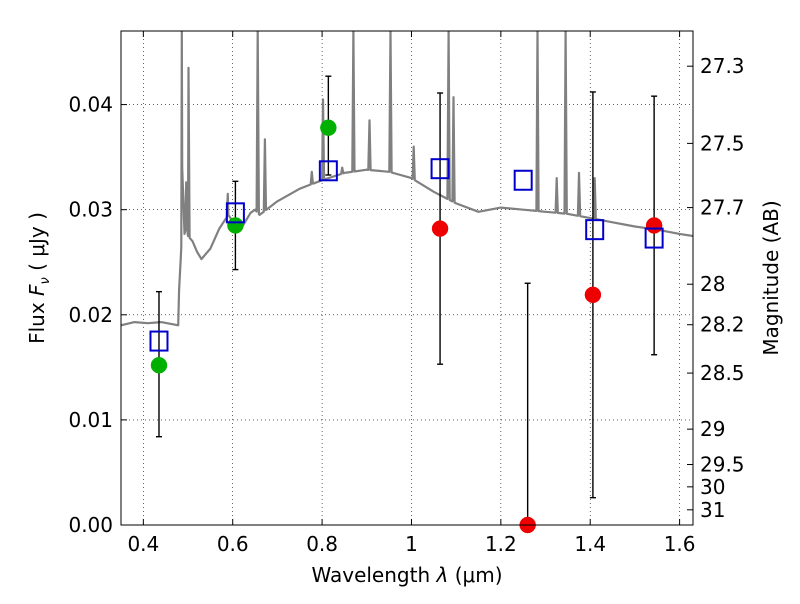 Image resolution: width=800 pixels, height=604 pixels. I want to click on x-tick-label: 0.6, so click(233, 544).